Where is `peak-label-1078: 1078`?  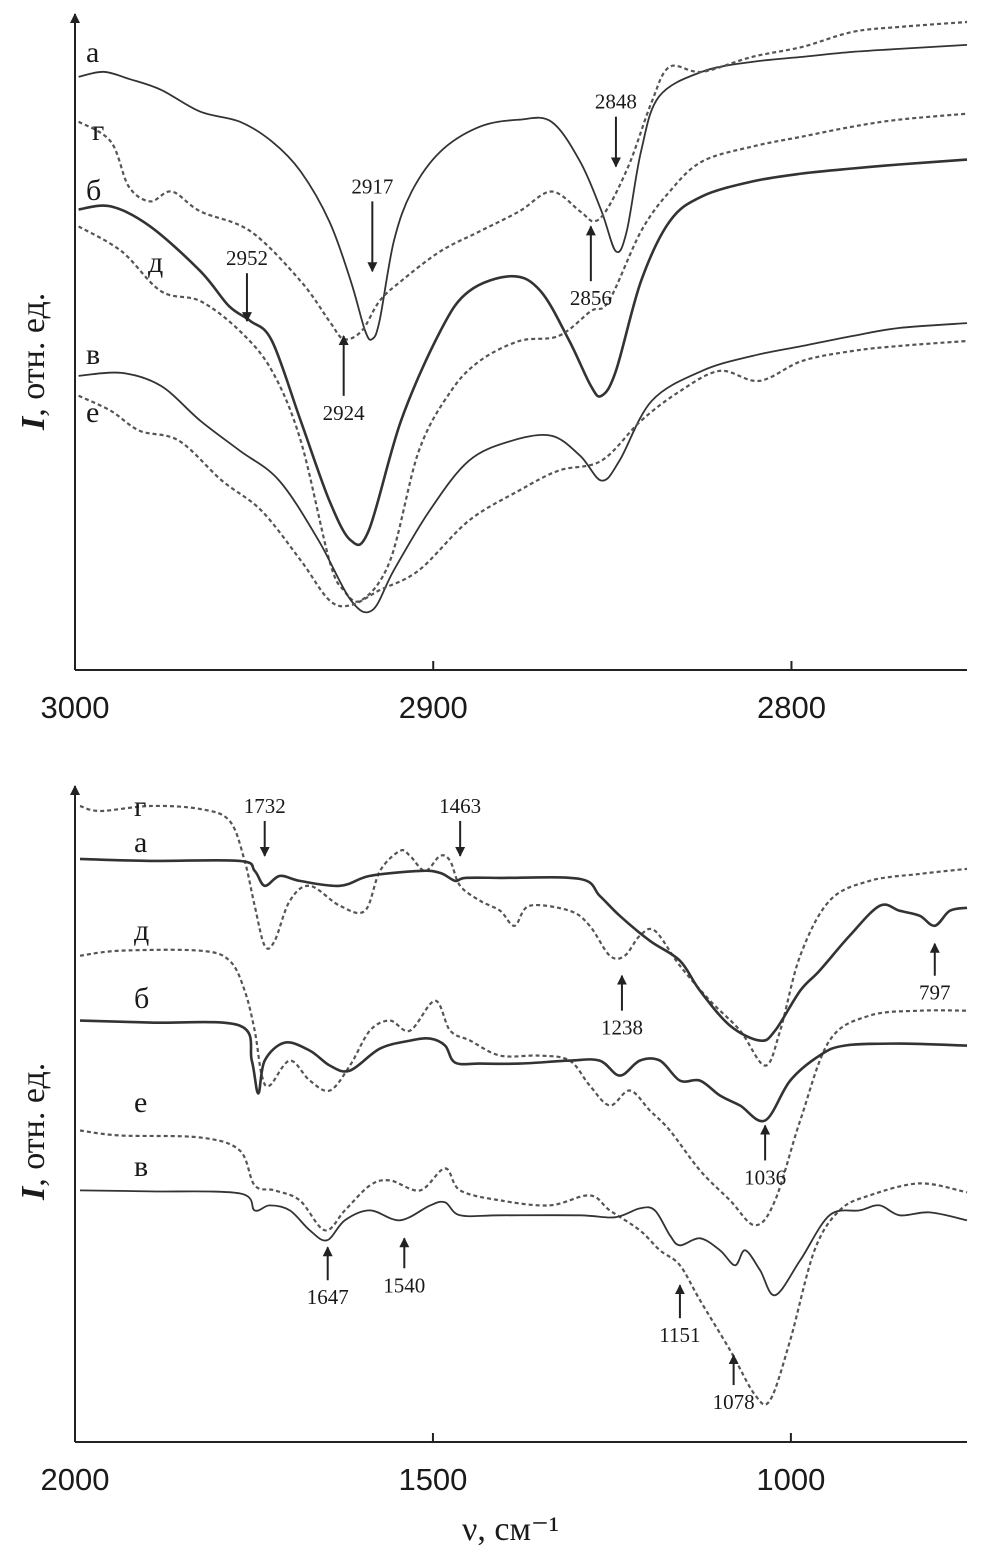 peak-label-1078: 1078 is located at coordinates (734, 1402).